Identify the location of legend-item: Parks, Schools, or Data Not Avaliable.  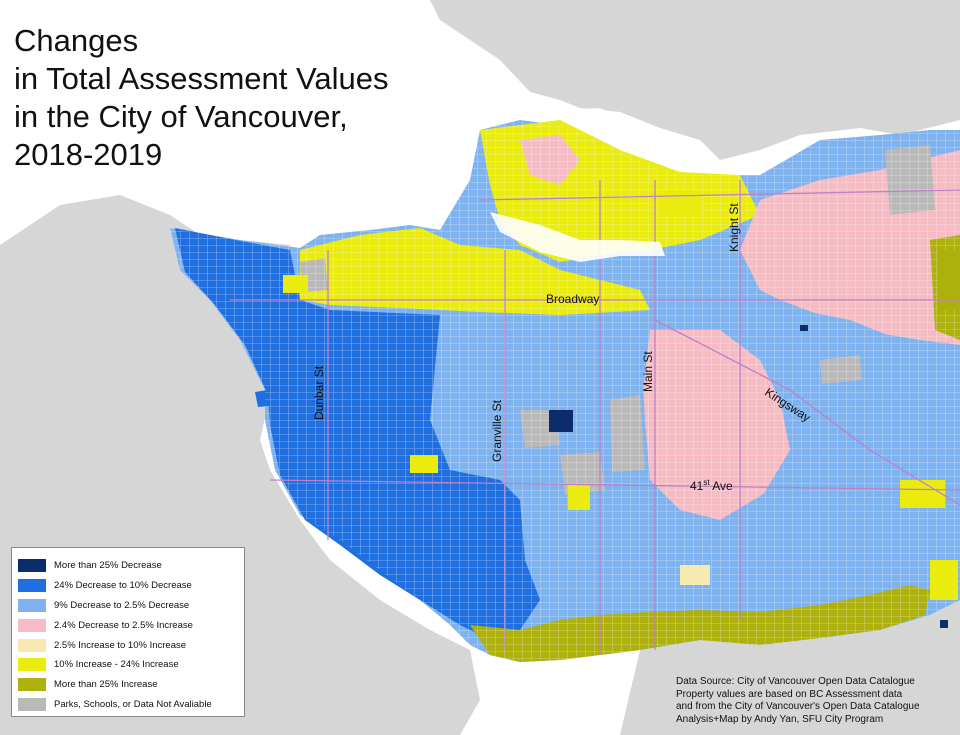
(128, 705).